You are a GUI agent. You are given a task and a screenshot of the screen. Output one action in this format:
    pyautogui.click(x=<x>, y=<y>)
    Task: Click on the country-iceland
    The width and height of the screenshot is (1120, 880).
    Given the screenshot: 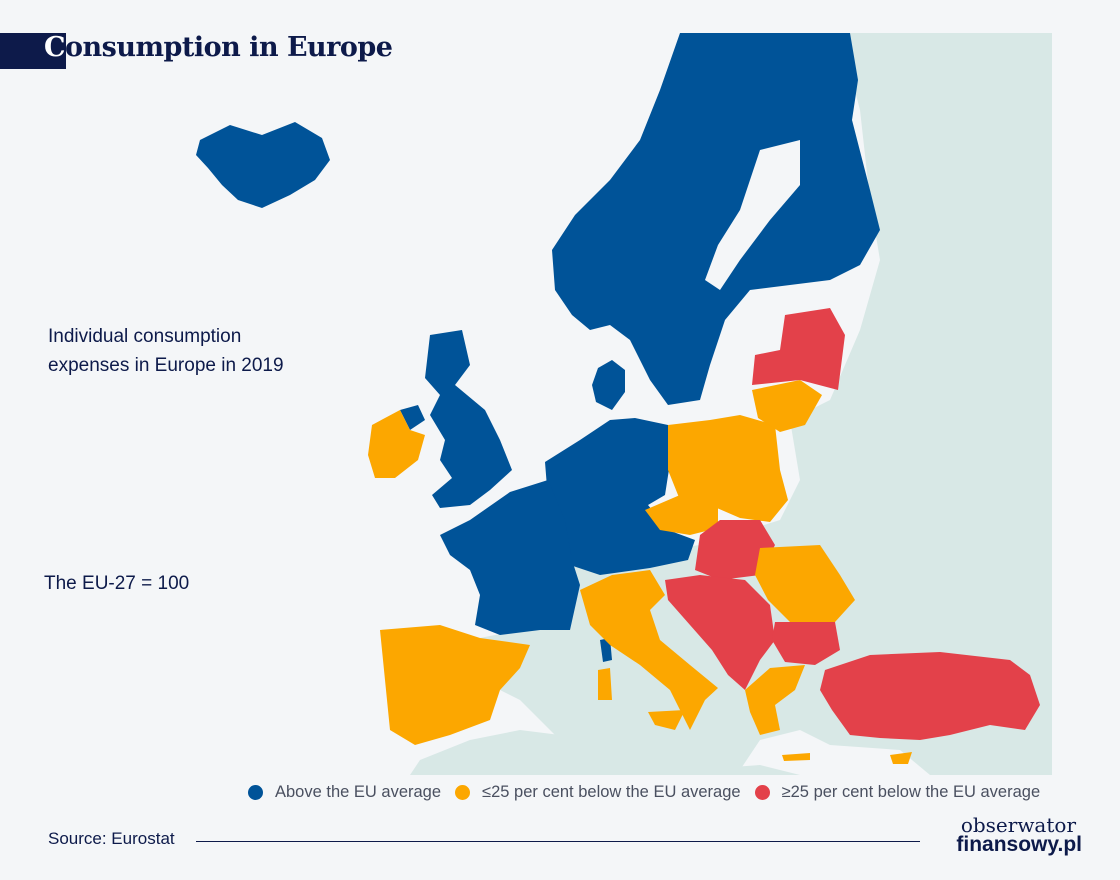 What is the action you would take?
    pyautogui.click(x=263, y=165)
    